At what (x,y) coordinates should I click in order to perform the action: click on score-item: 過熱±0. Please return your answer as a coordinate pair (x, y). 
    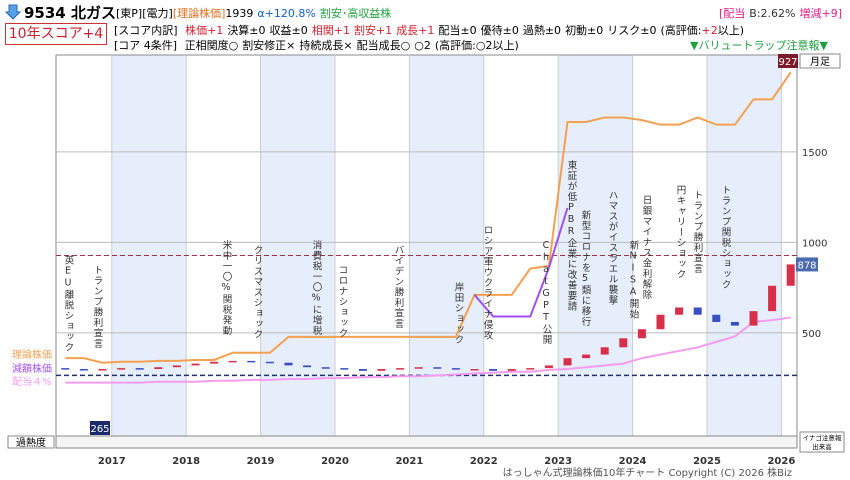
    Looking at the image, I should click on (542, 30).